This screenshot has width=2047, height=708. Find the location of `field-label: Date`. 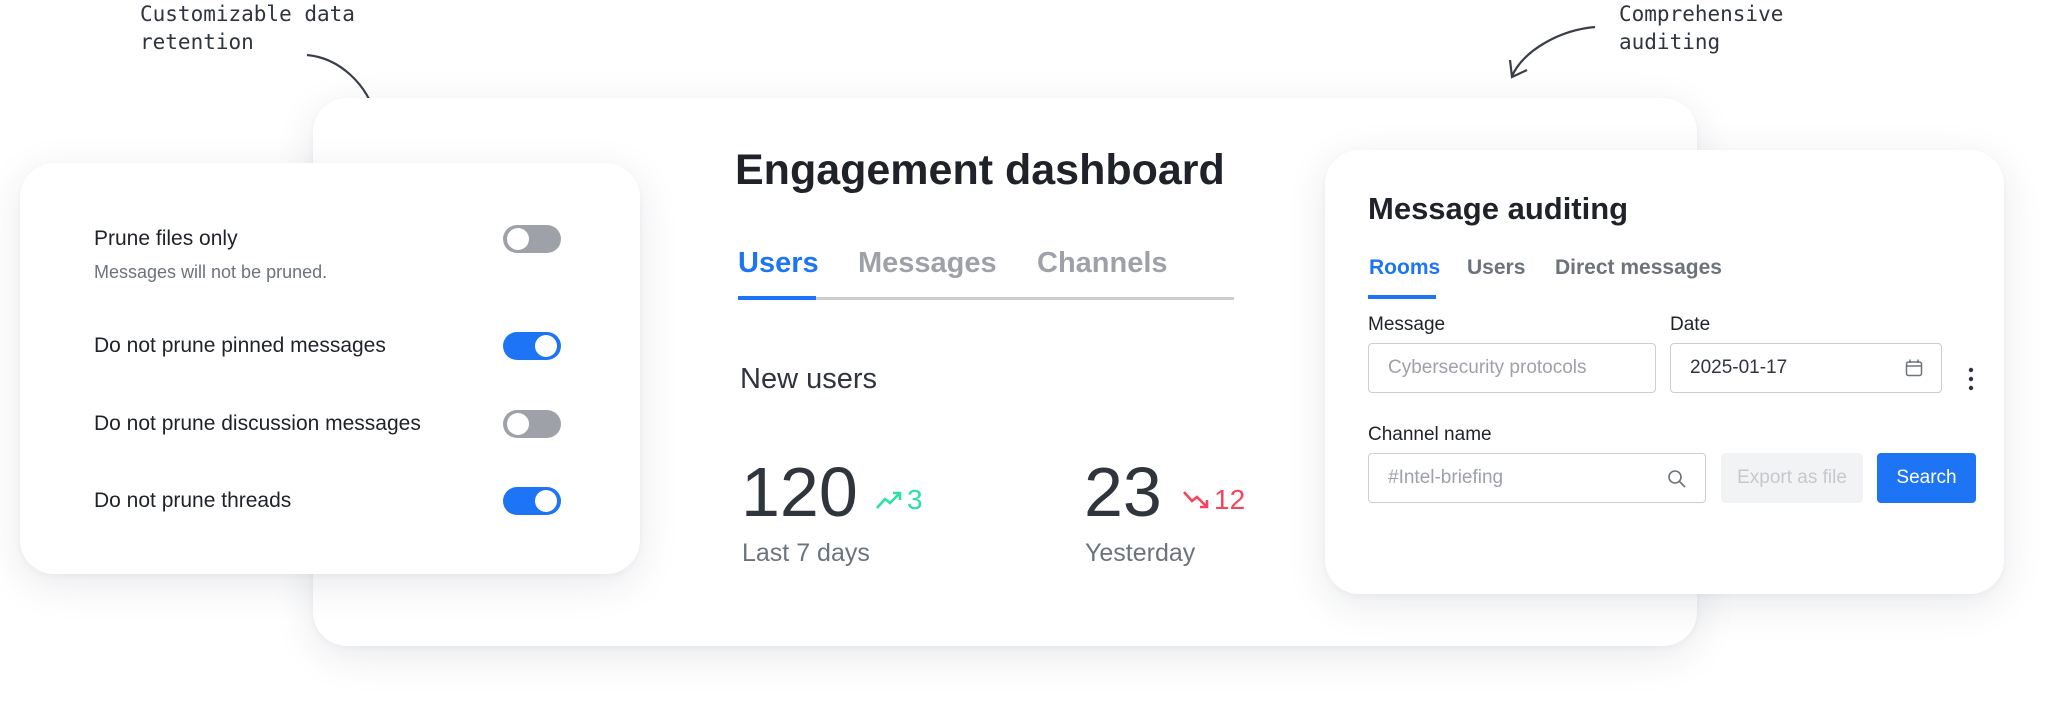

field-label: Date is located at coordinates (1690, 324).